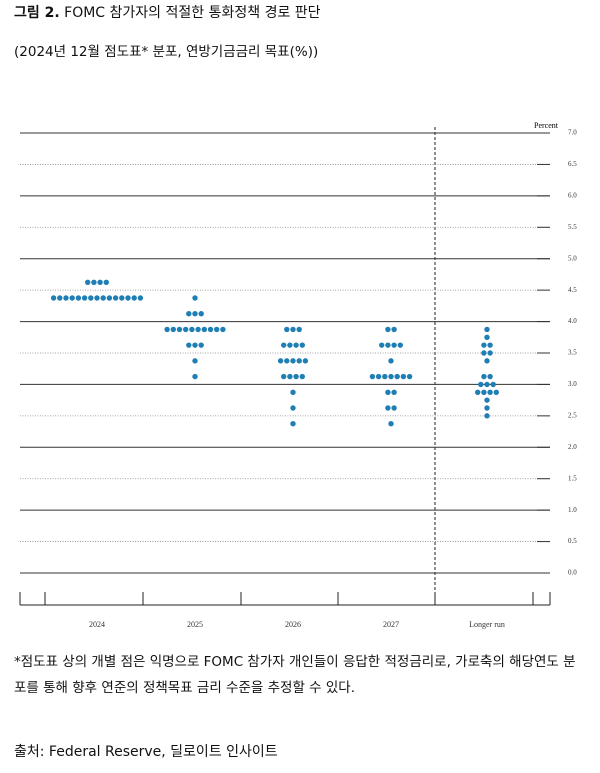  I want to click on y-tick-label: 4.5, so click(572, 290).